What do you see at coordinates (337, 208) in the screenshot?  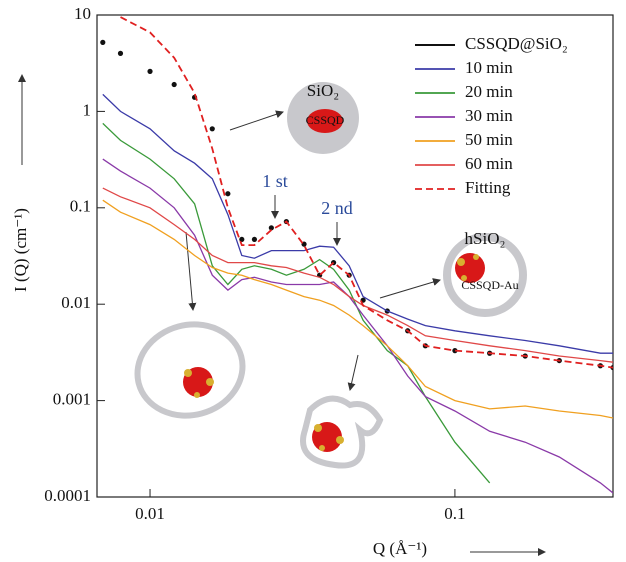 I see `annotation: 2 nd` at bounding box center [337, 208].